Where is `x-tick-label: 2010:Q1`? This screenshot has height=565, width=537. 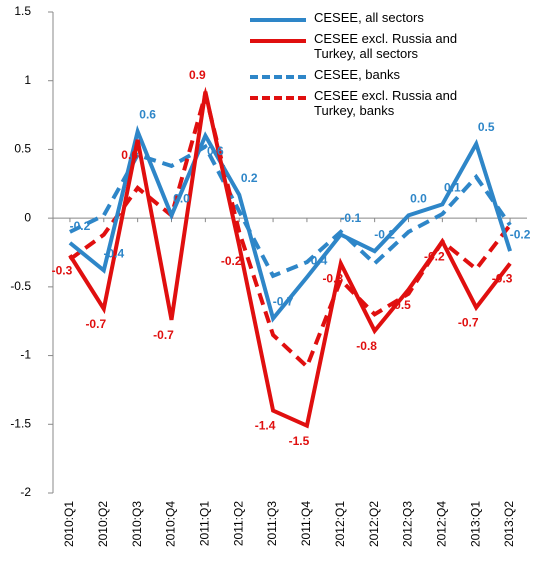 x-tick-label: 2010:Q1 is located at coordinates (69, 524).